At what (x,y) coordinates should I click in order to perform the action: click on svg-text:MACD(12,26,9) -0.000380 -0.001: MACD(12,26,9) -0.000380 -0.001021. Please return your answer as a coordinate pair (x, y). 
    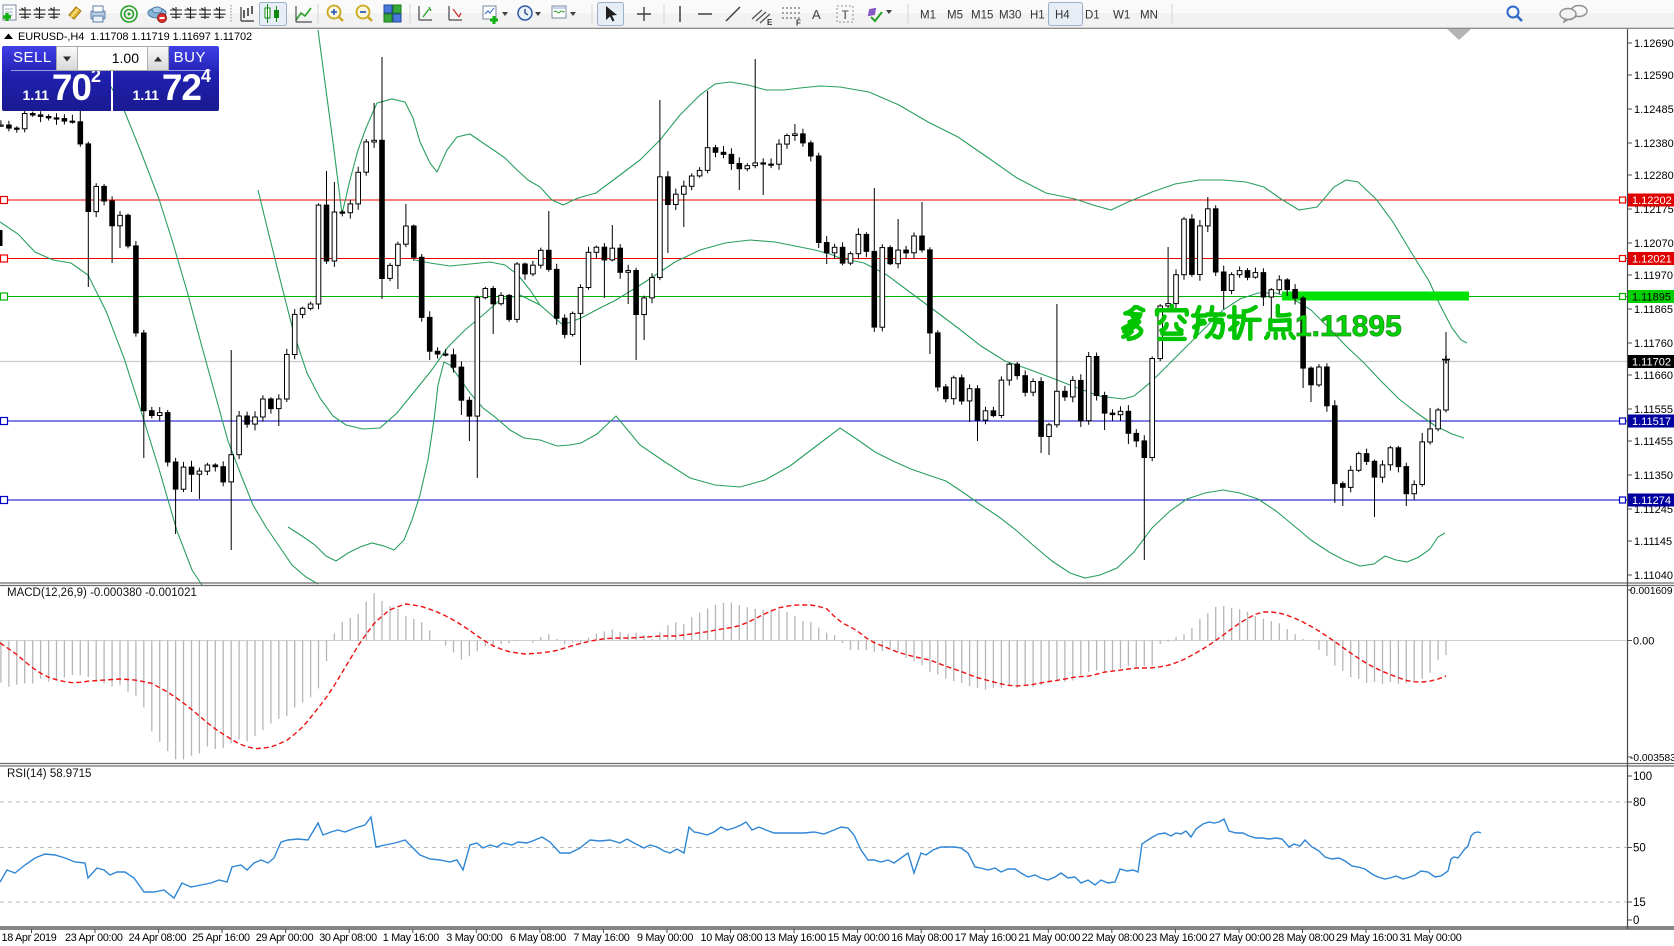
    Looking at the image, I should click on (102, 593).